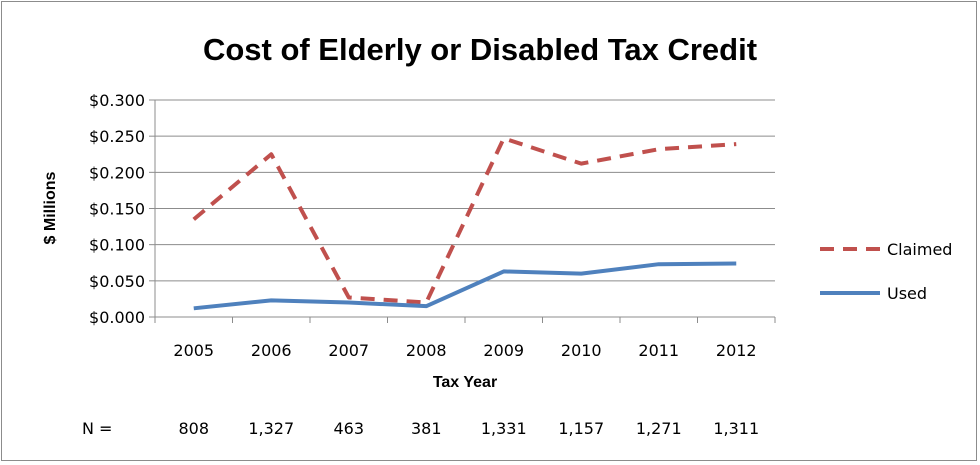 Image resolution: width=980 pixels, height=465 pixels. What do you see at coordinates (271, 428) in the screenshot?
I see `n-value: 1,327` at bounding box center [271, 428].